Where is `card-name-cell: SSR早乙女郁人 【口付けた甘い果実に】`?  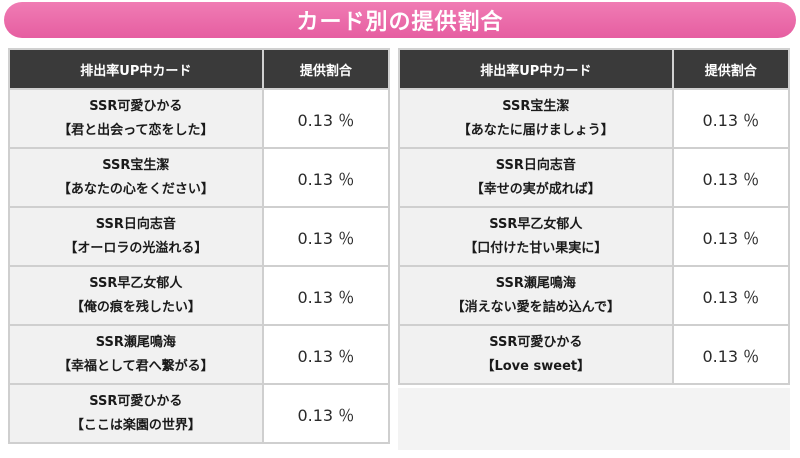
card-name-cell: SSR早乙女郁人 【口付けた甘い果実に】 is located at coordinates (536, 236).